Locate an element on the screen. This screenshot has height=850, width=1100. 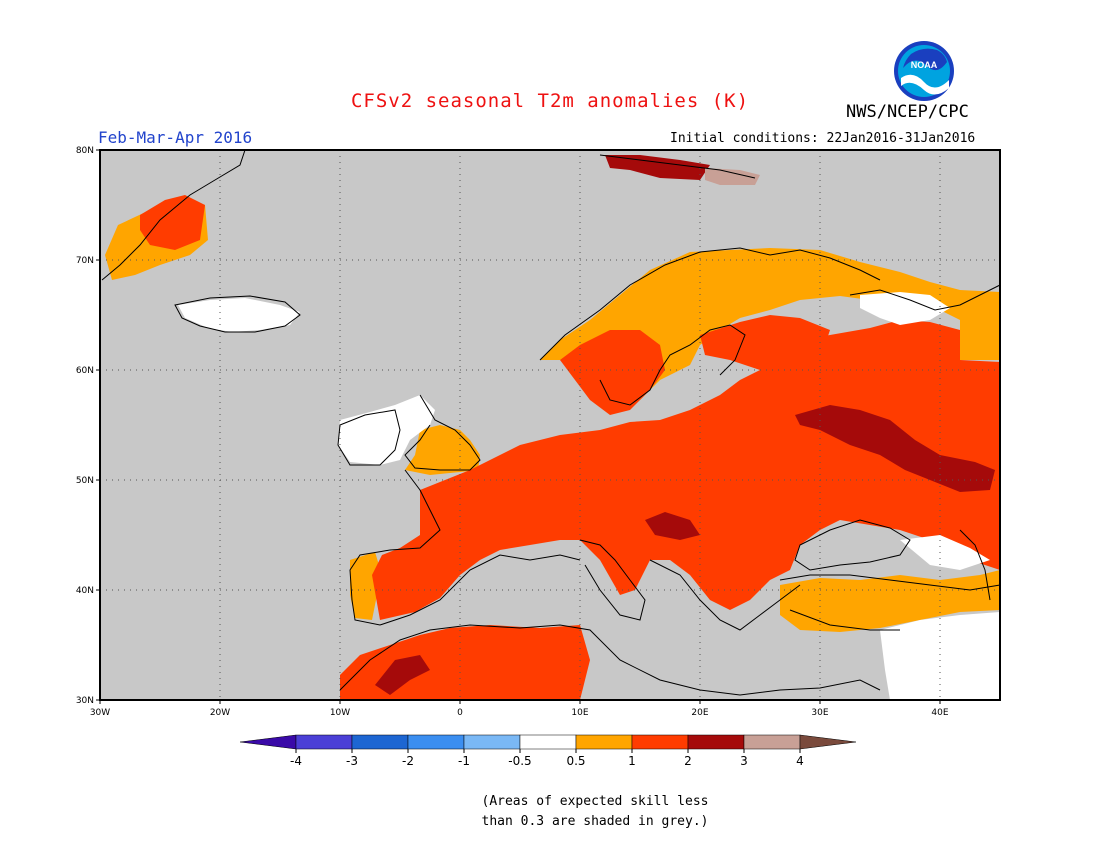
coastline-uk is located at coordinates (442, 432).